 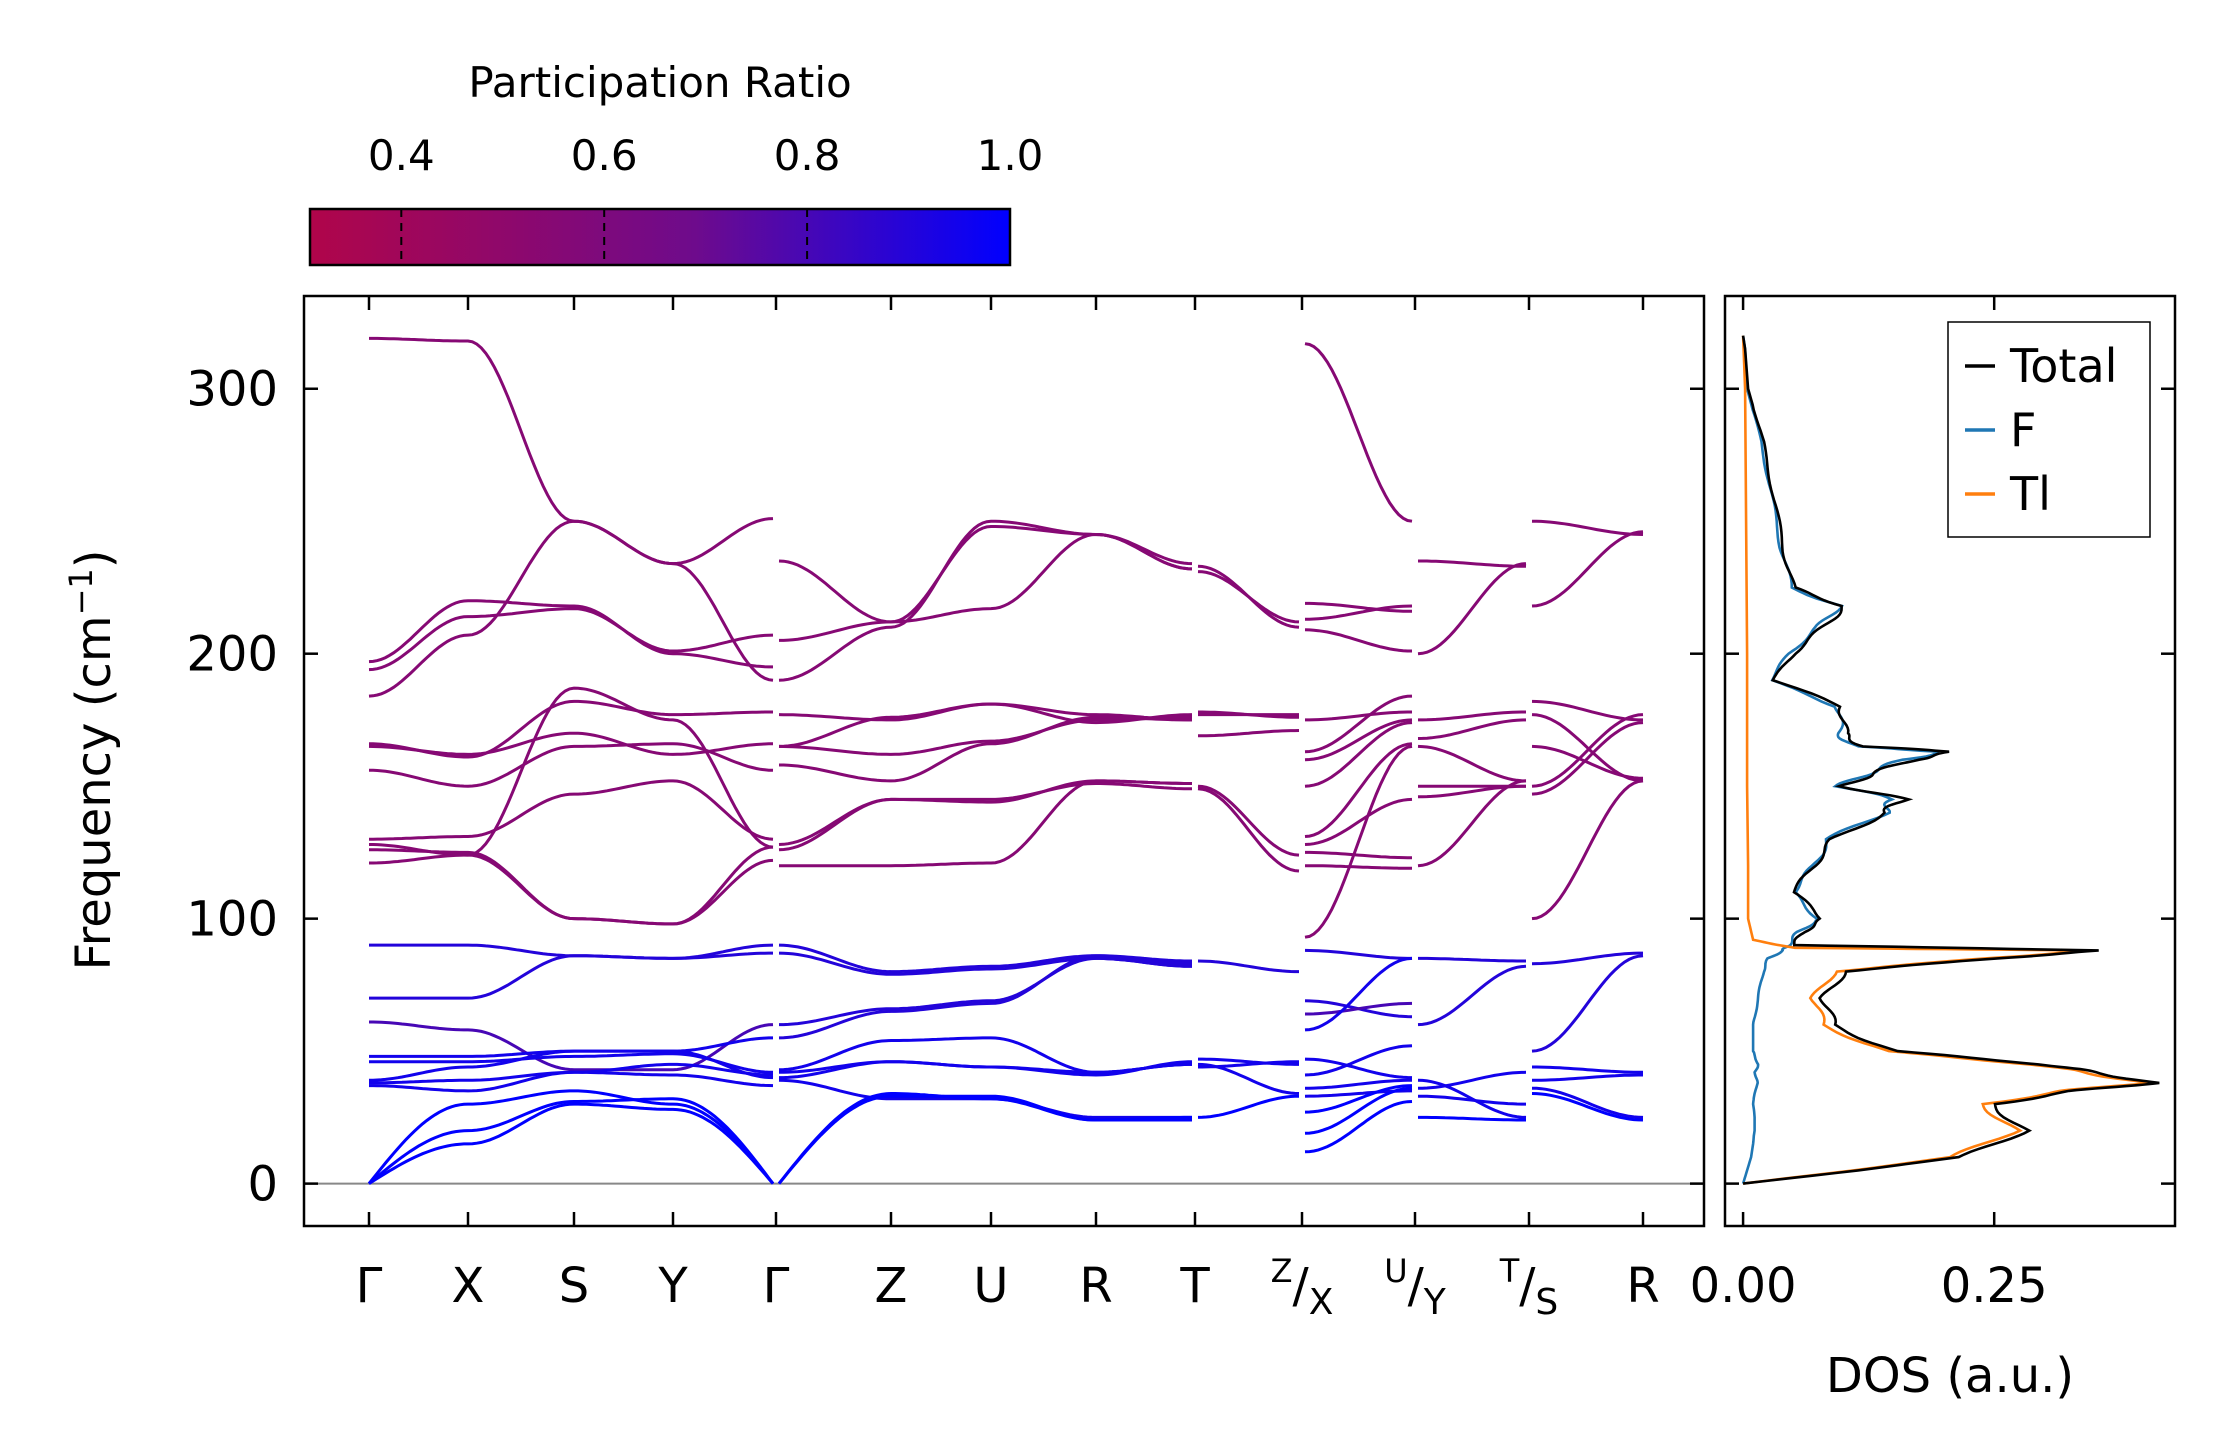 What do you see at coordinates (1302, 1287) in the screenshot?
I see `kpoint-label: Z/X` at bounding box center [1302, 1287].